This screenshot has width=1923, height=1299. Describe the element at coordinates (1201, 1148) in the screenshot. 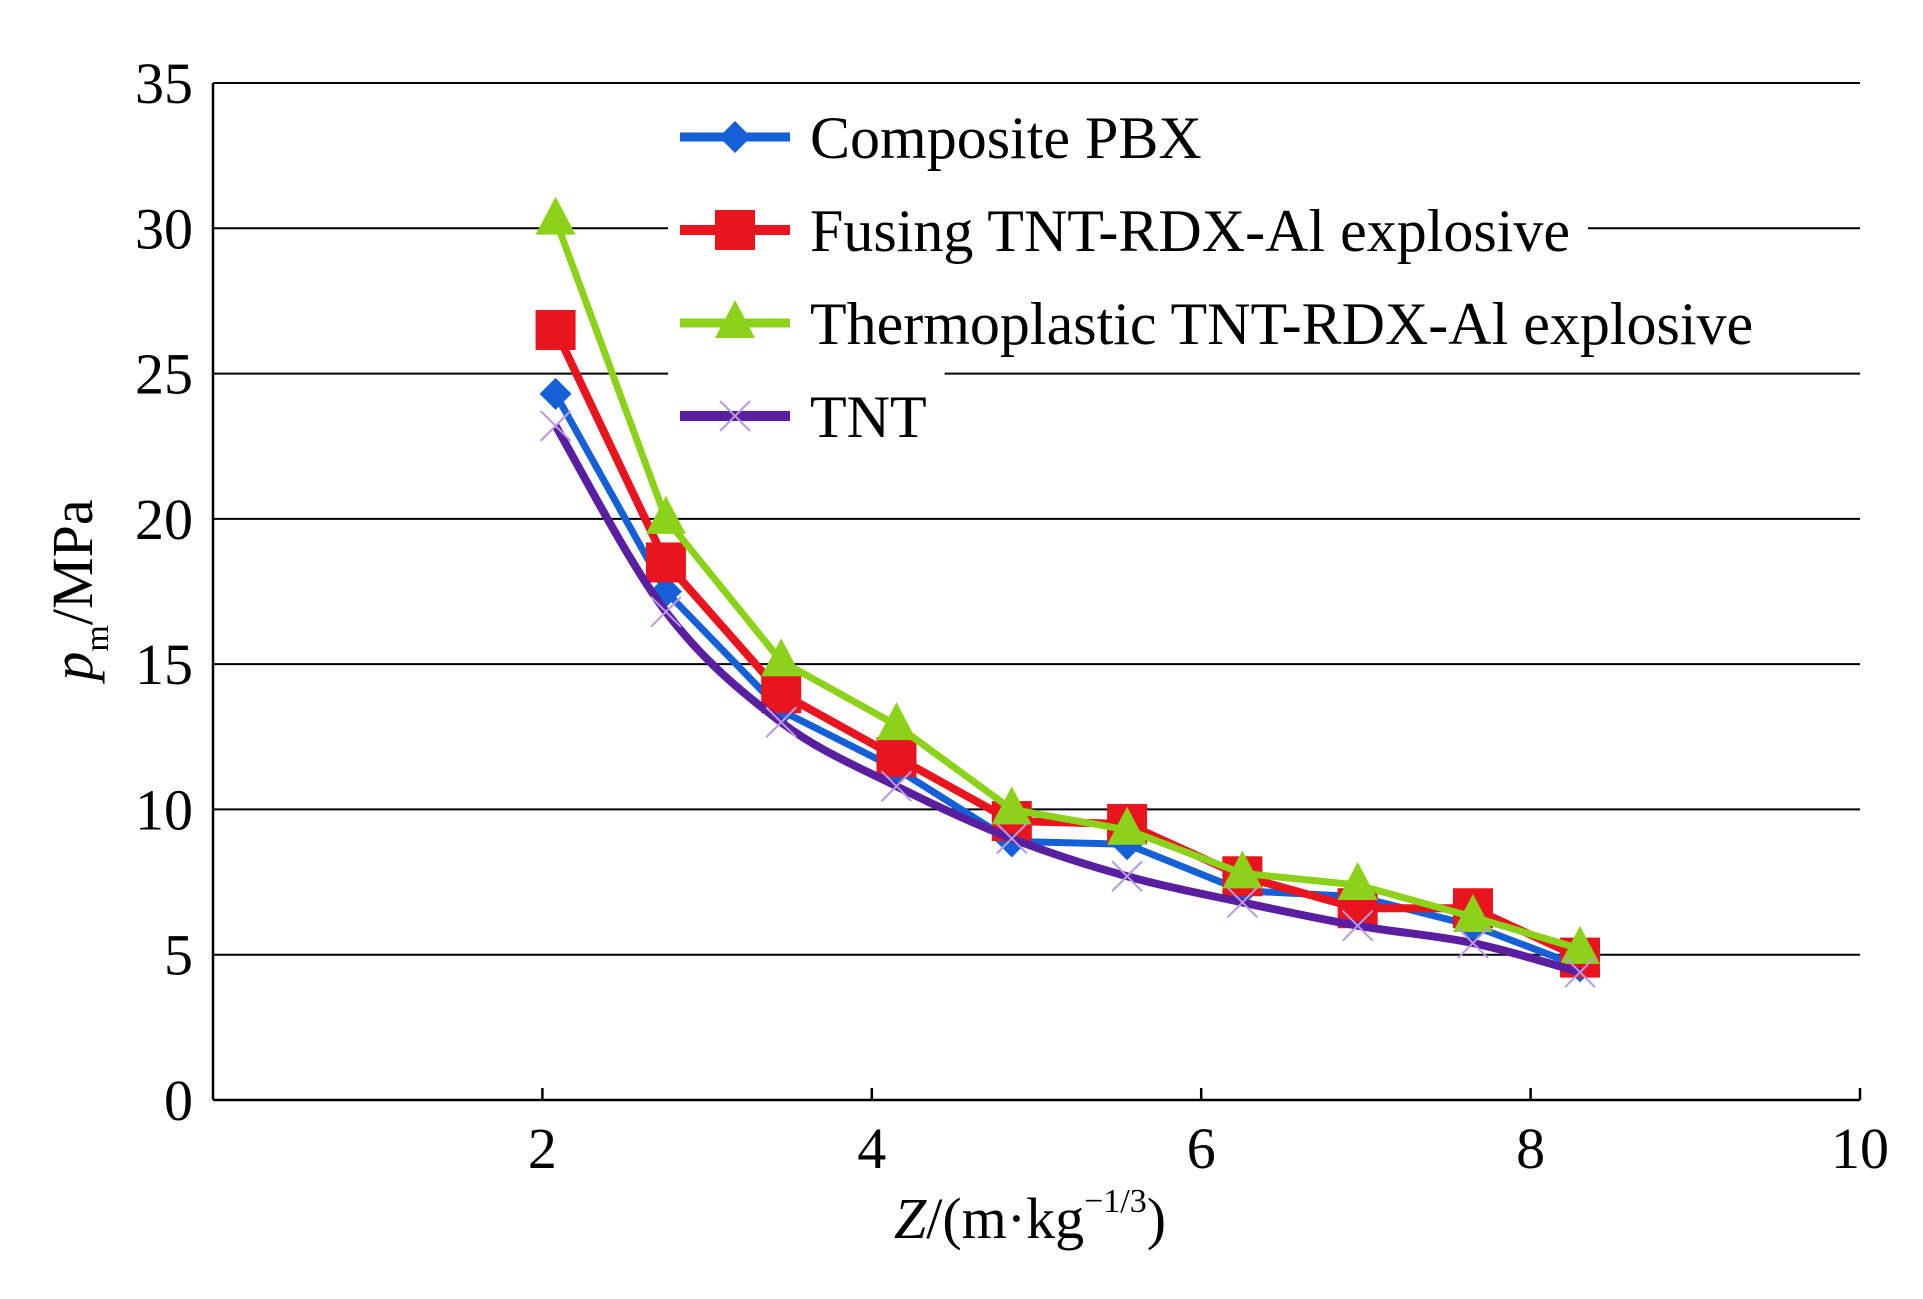

I see `x-tick-label-6: 6` at that location.